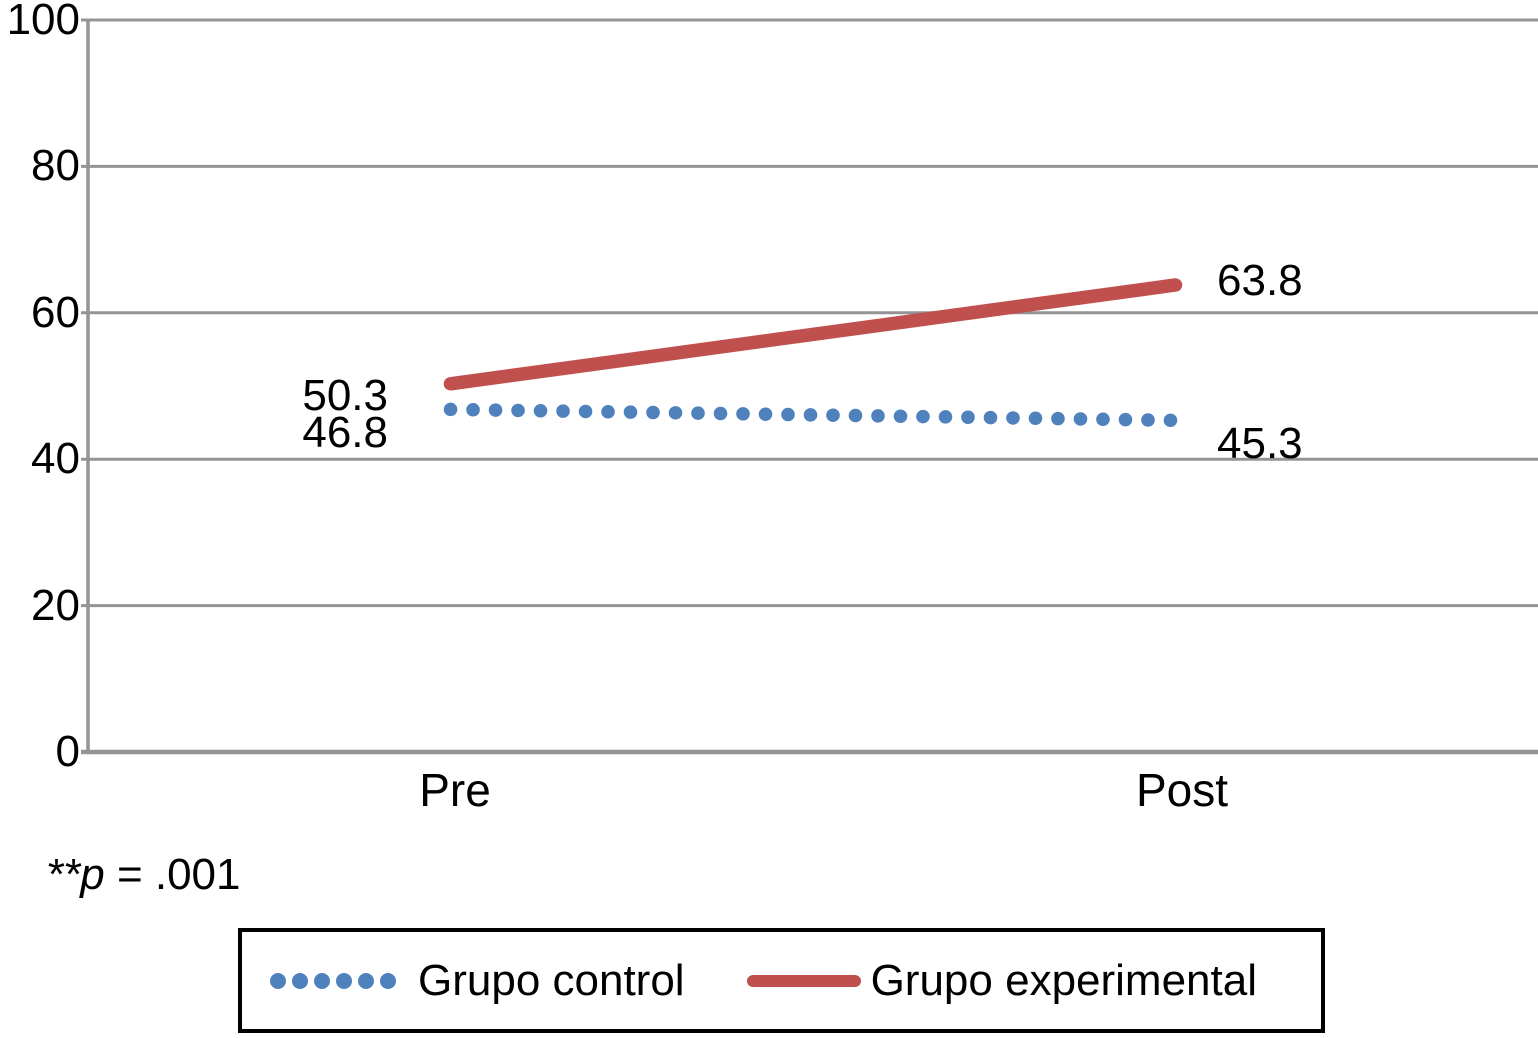 Image resolution: width=1538 pixels, height=1038 pixels. I want to click on legend-item-experimental: Grupo experimental, so click(971, 980).